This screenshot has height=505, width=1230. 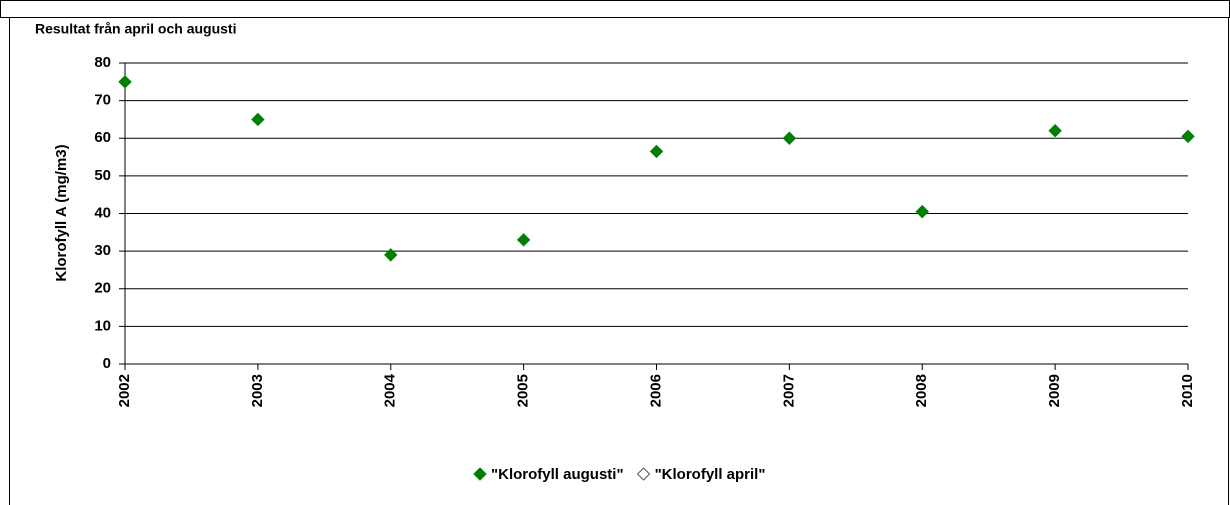 What do you see at coordinates (390, 390) in the screenshot?
I see `x-tick-label: 2004` at bounding box center [390, 390].